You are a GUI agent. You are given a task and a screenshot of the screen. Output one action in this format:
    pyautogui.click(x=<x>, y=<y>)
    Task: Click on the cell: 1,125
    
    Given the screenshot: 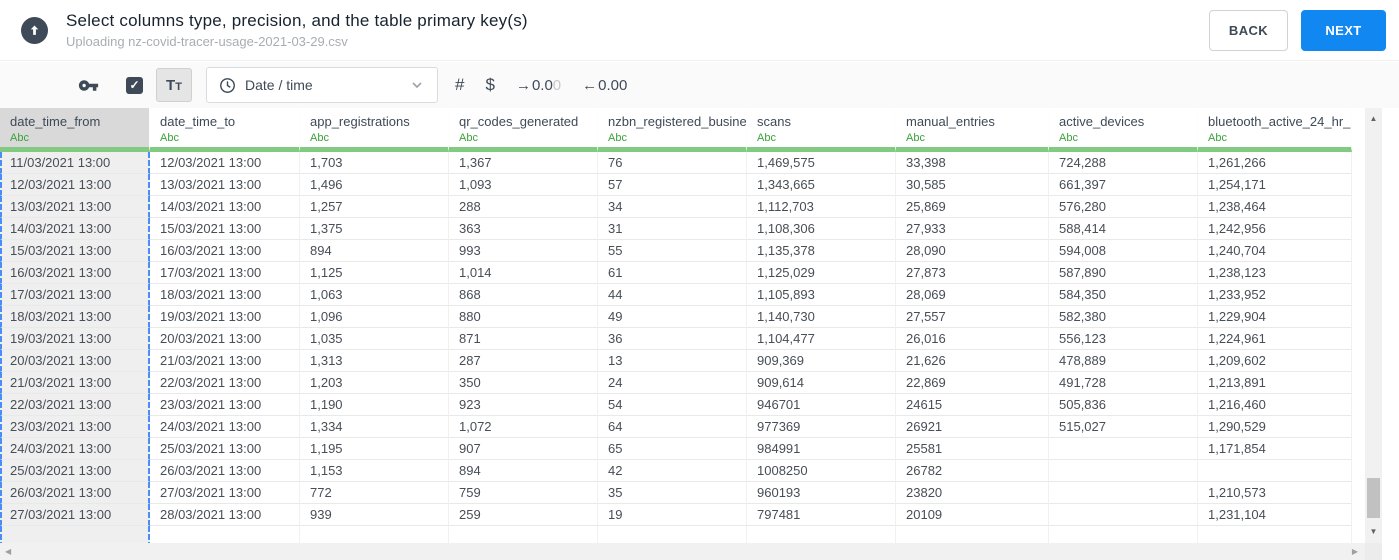 What is the action you would take?
    pyautogui.click(x=374, y=273)
    